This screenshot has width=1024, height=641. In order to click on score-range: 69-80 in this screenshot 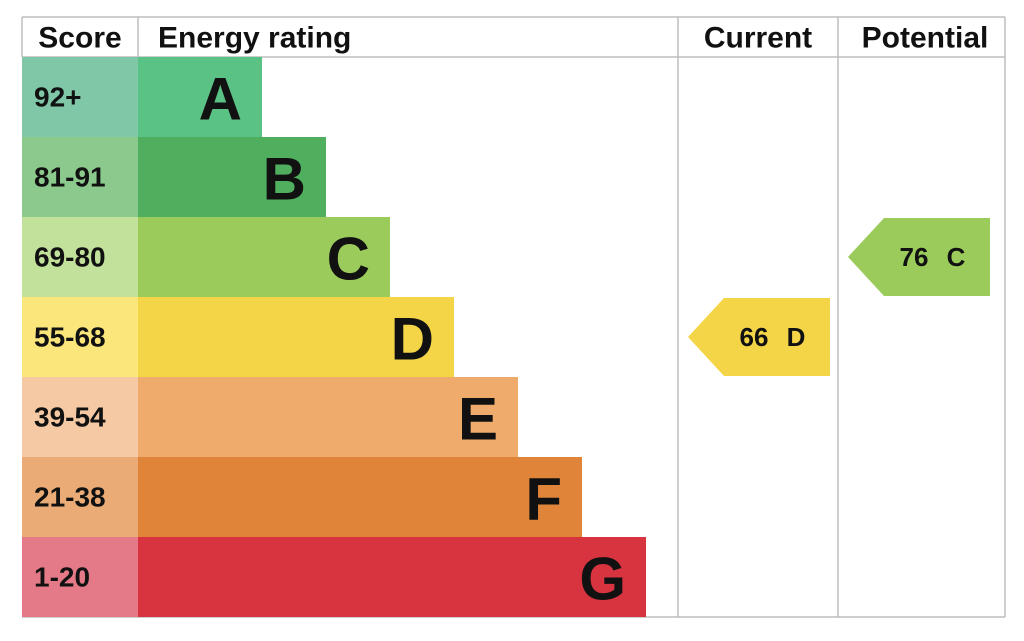, I will do `click(70, 257)`.